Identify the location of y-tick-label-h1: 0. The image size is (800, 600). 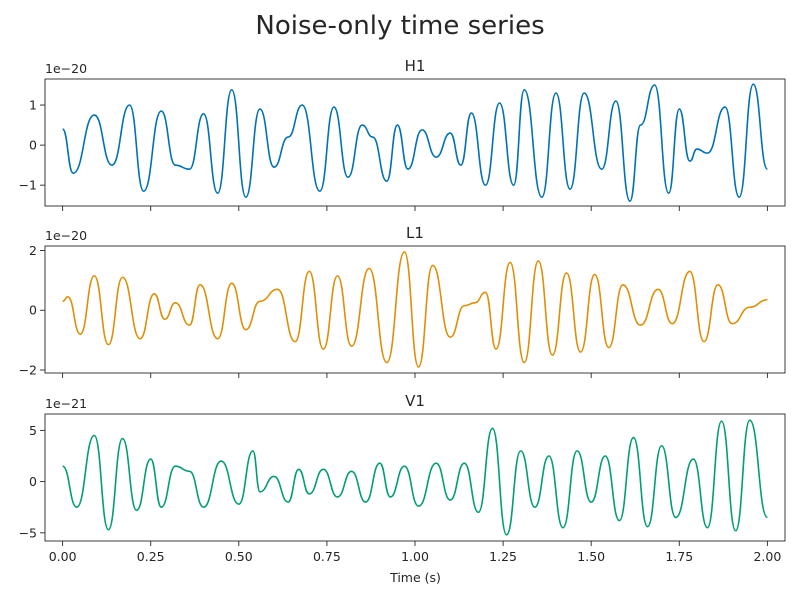
(33, 145).